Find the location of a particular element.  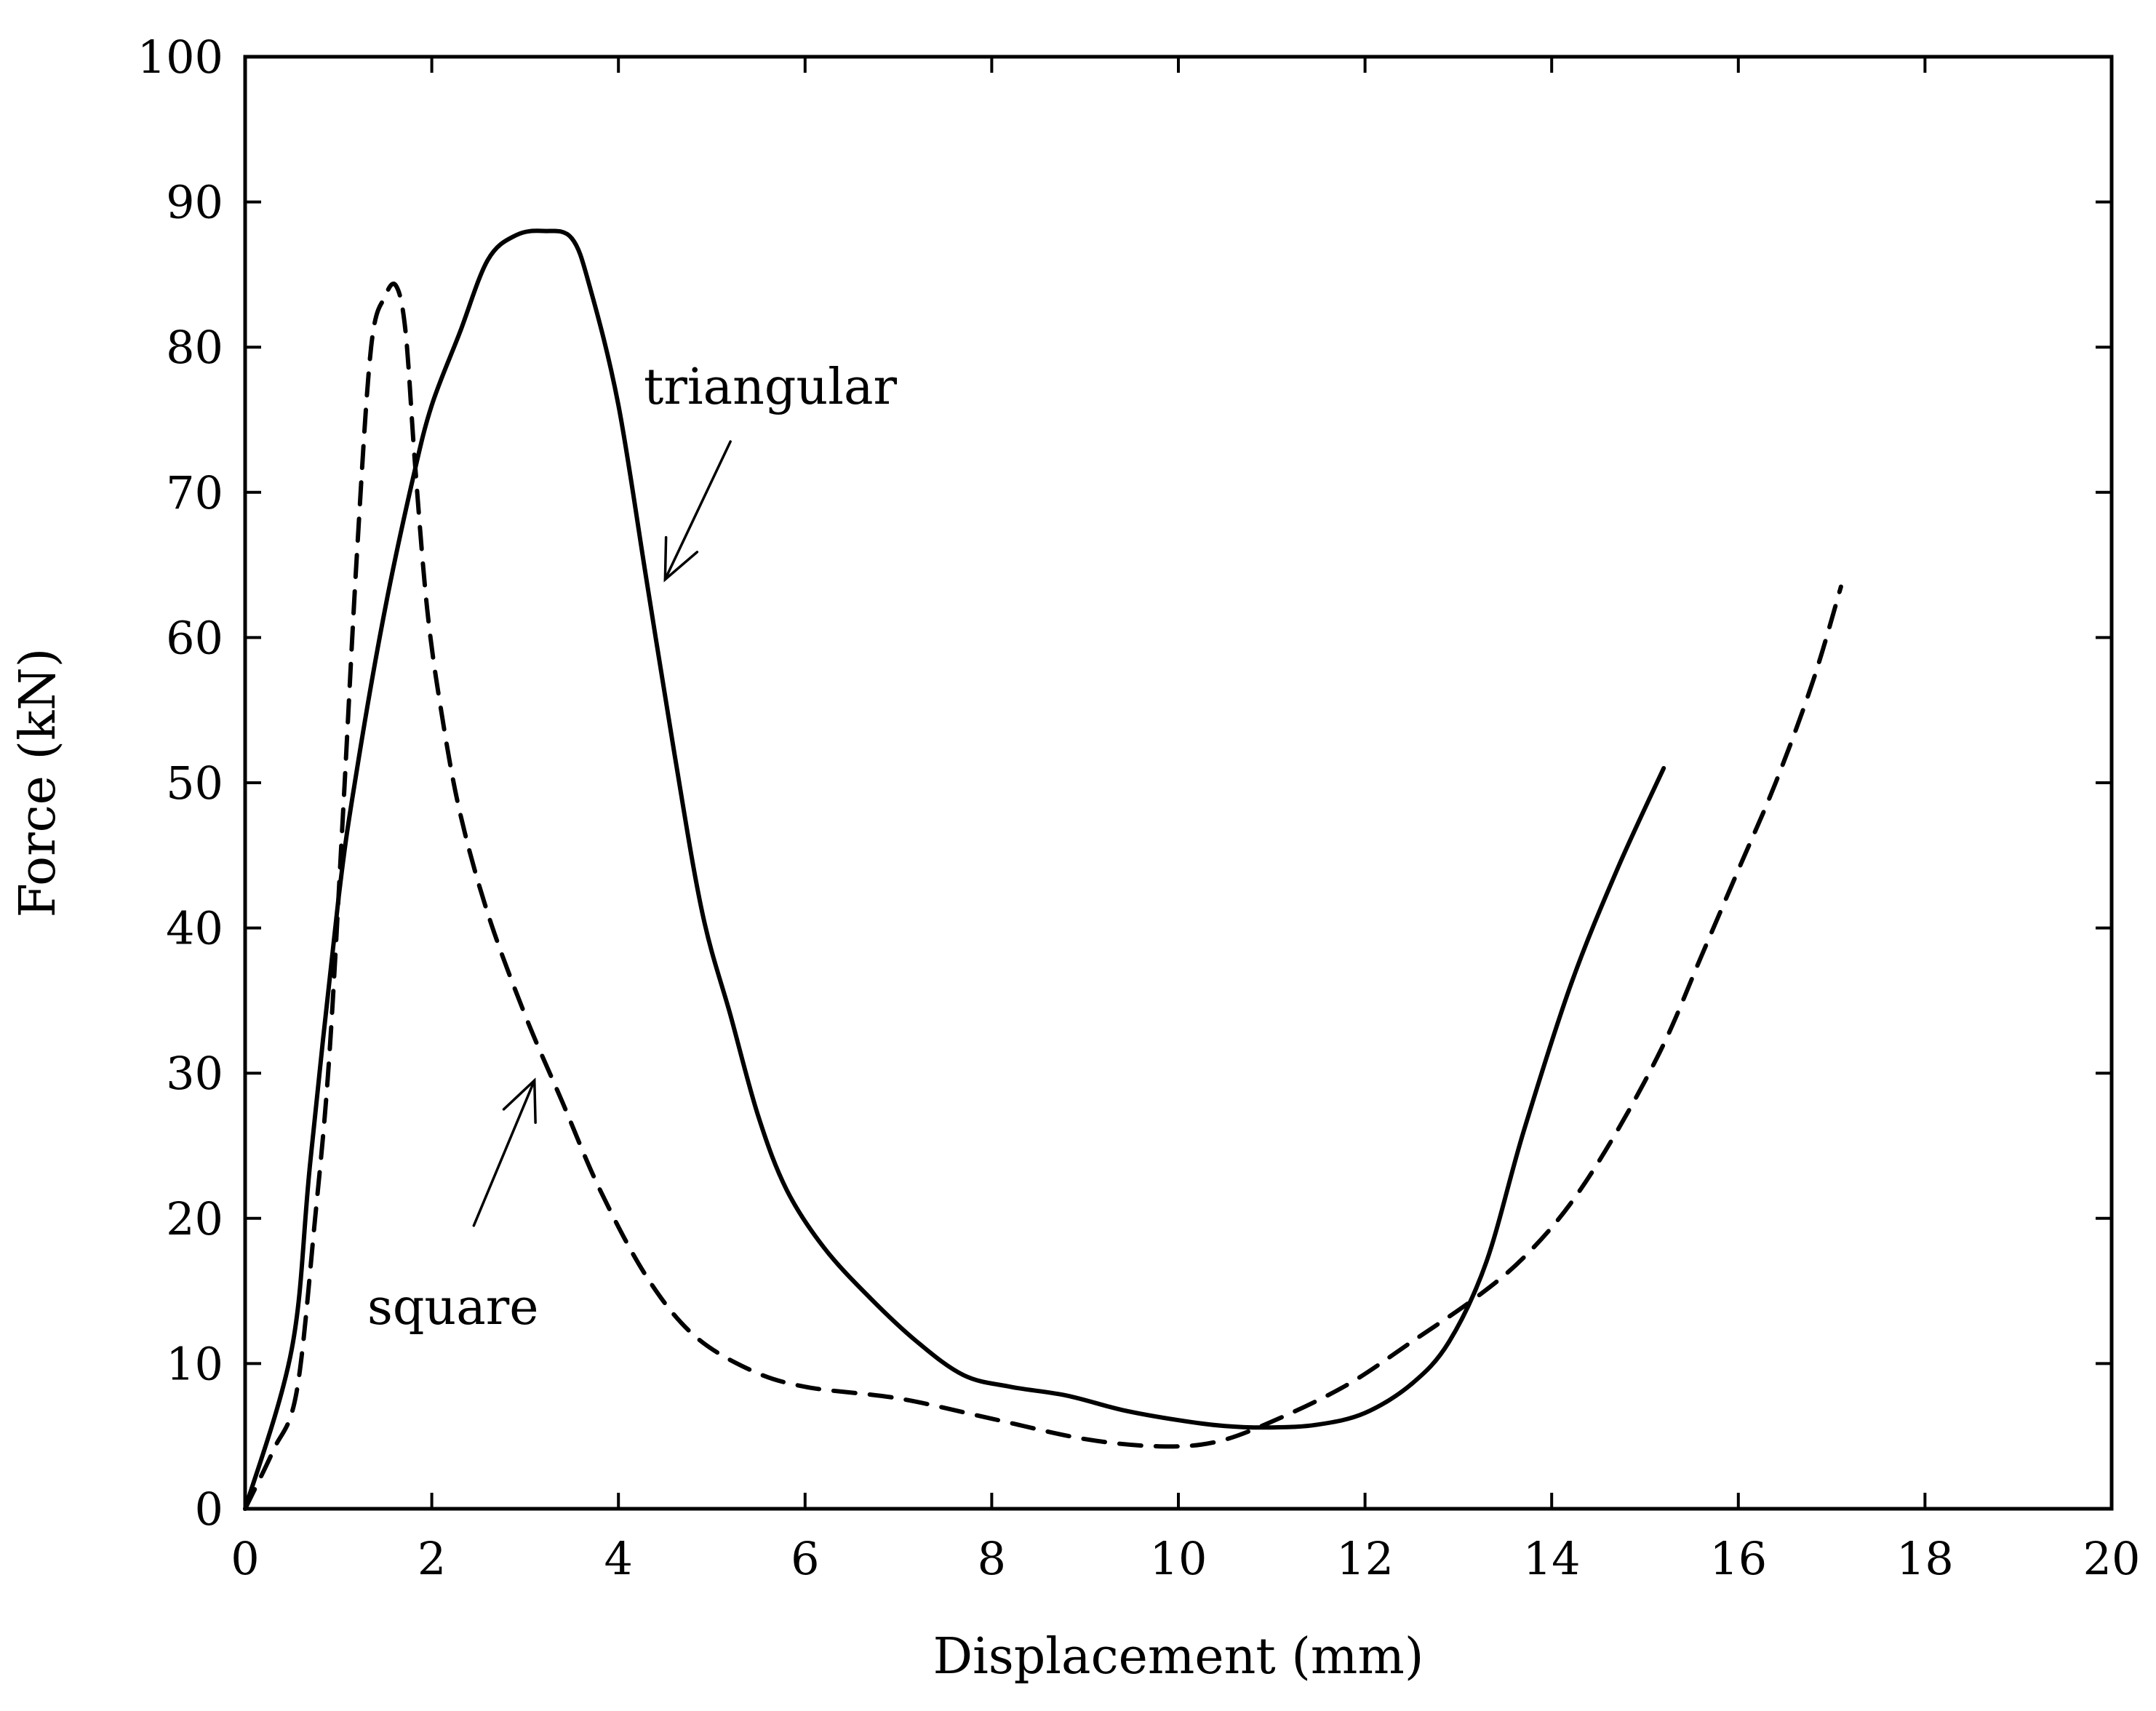

x-tick-label: 14 is located at coordinates (1552, 1558).